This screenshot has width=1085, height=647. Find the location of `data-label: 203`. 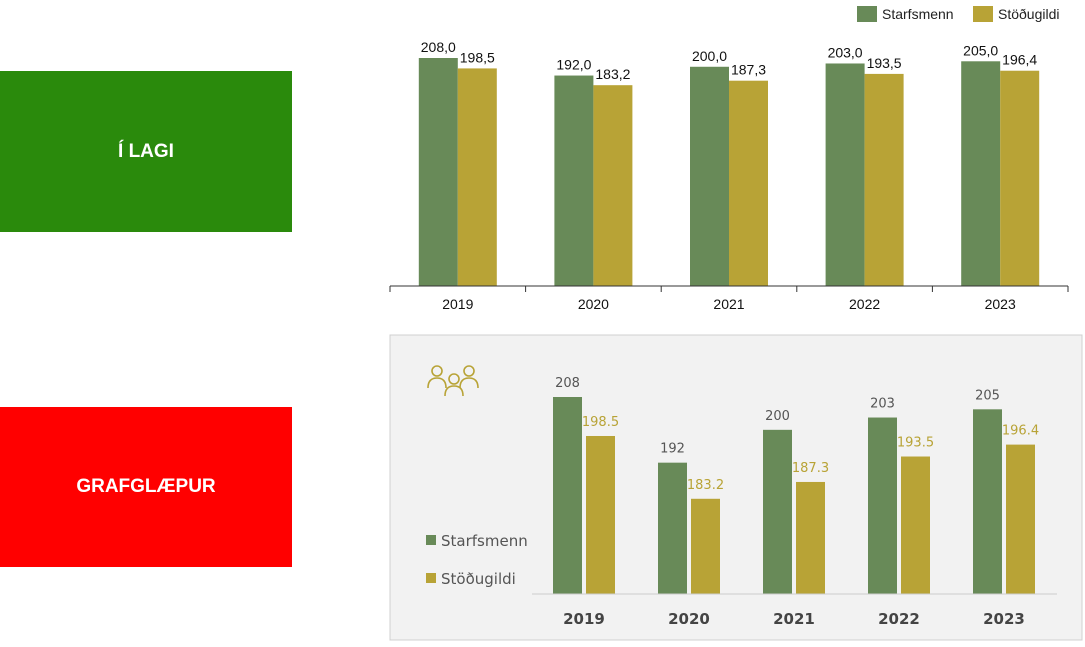

data-label: 203 is located at coordinates (882, 404).